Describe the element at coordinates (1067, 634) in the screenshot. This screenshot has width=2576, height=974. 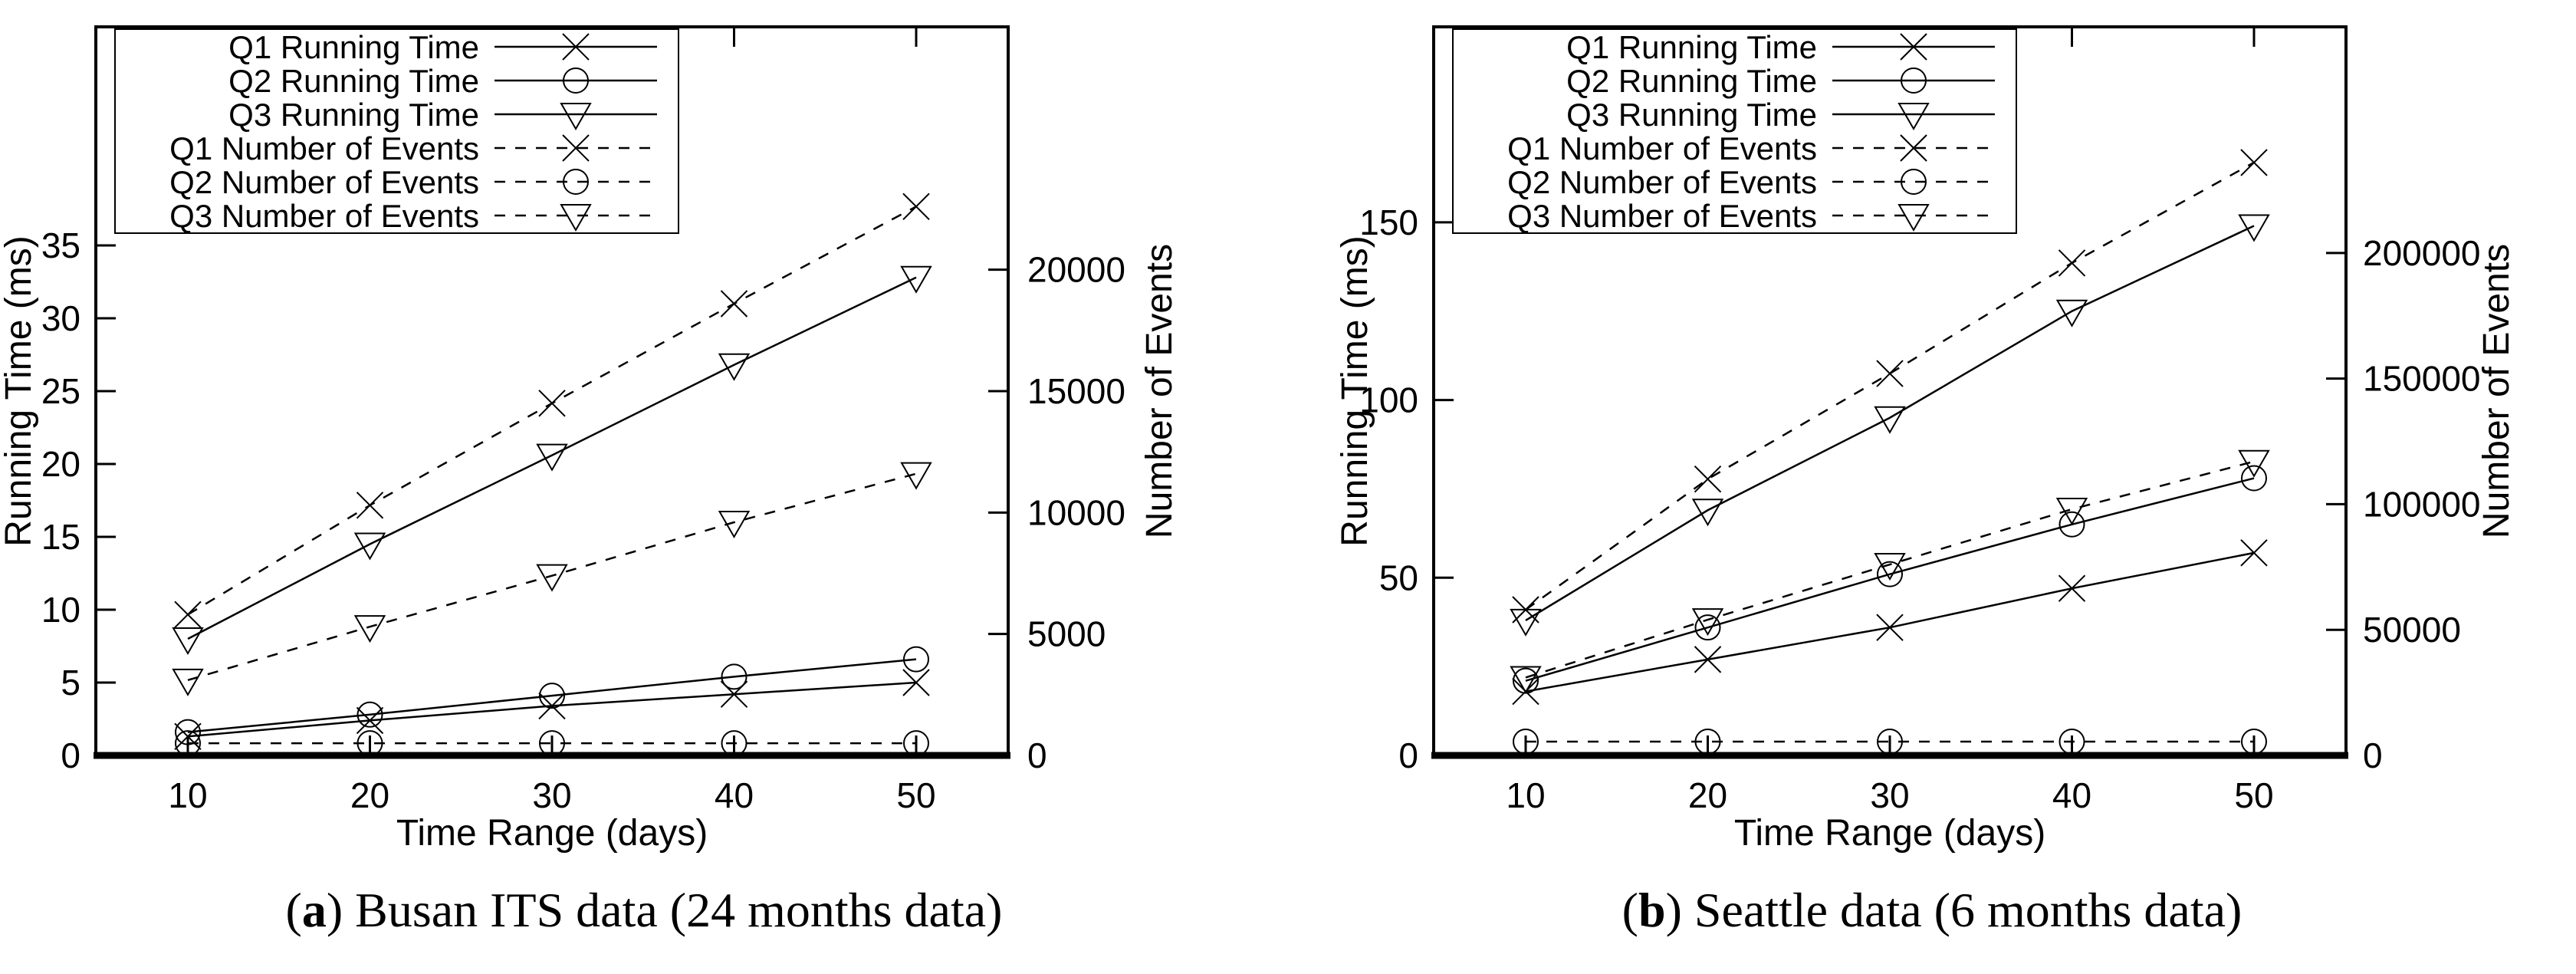
I see `y2-tick-label: 5000` at that location.